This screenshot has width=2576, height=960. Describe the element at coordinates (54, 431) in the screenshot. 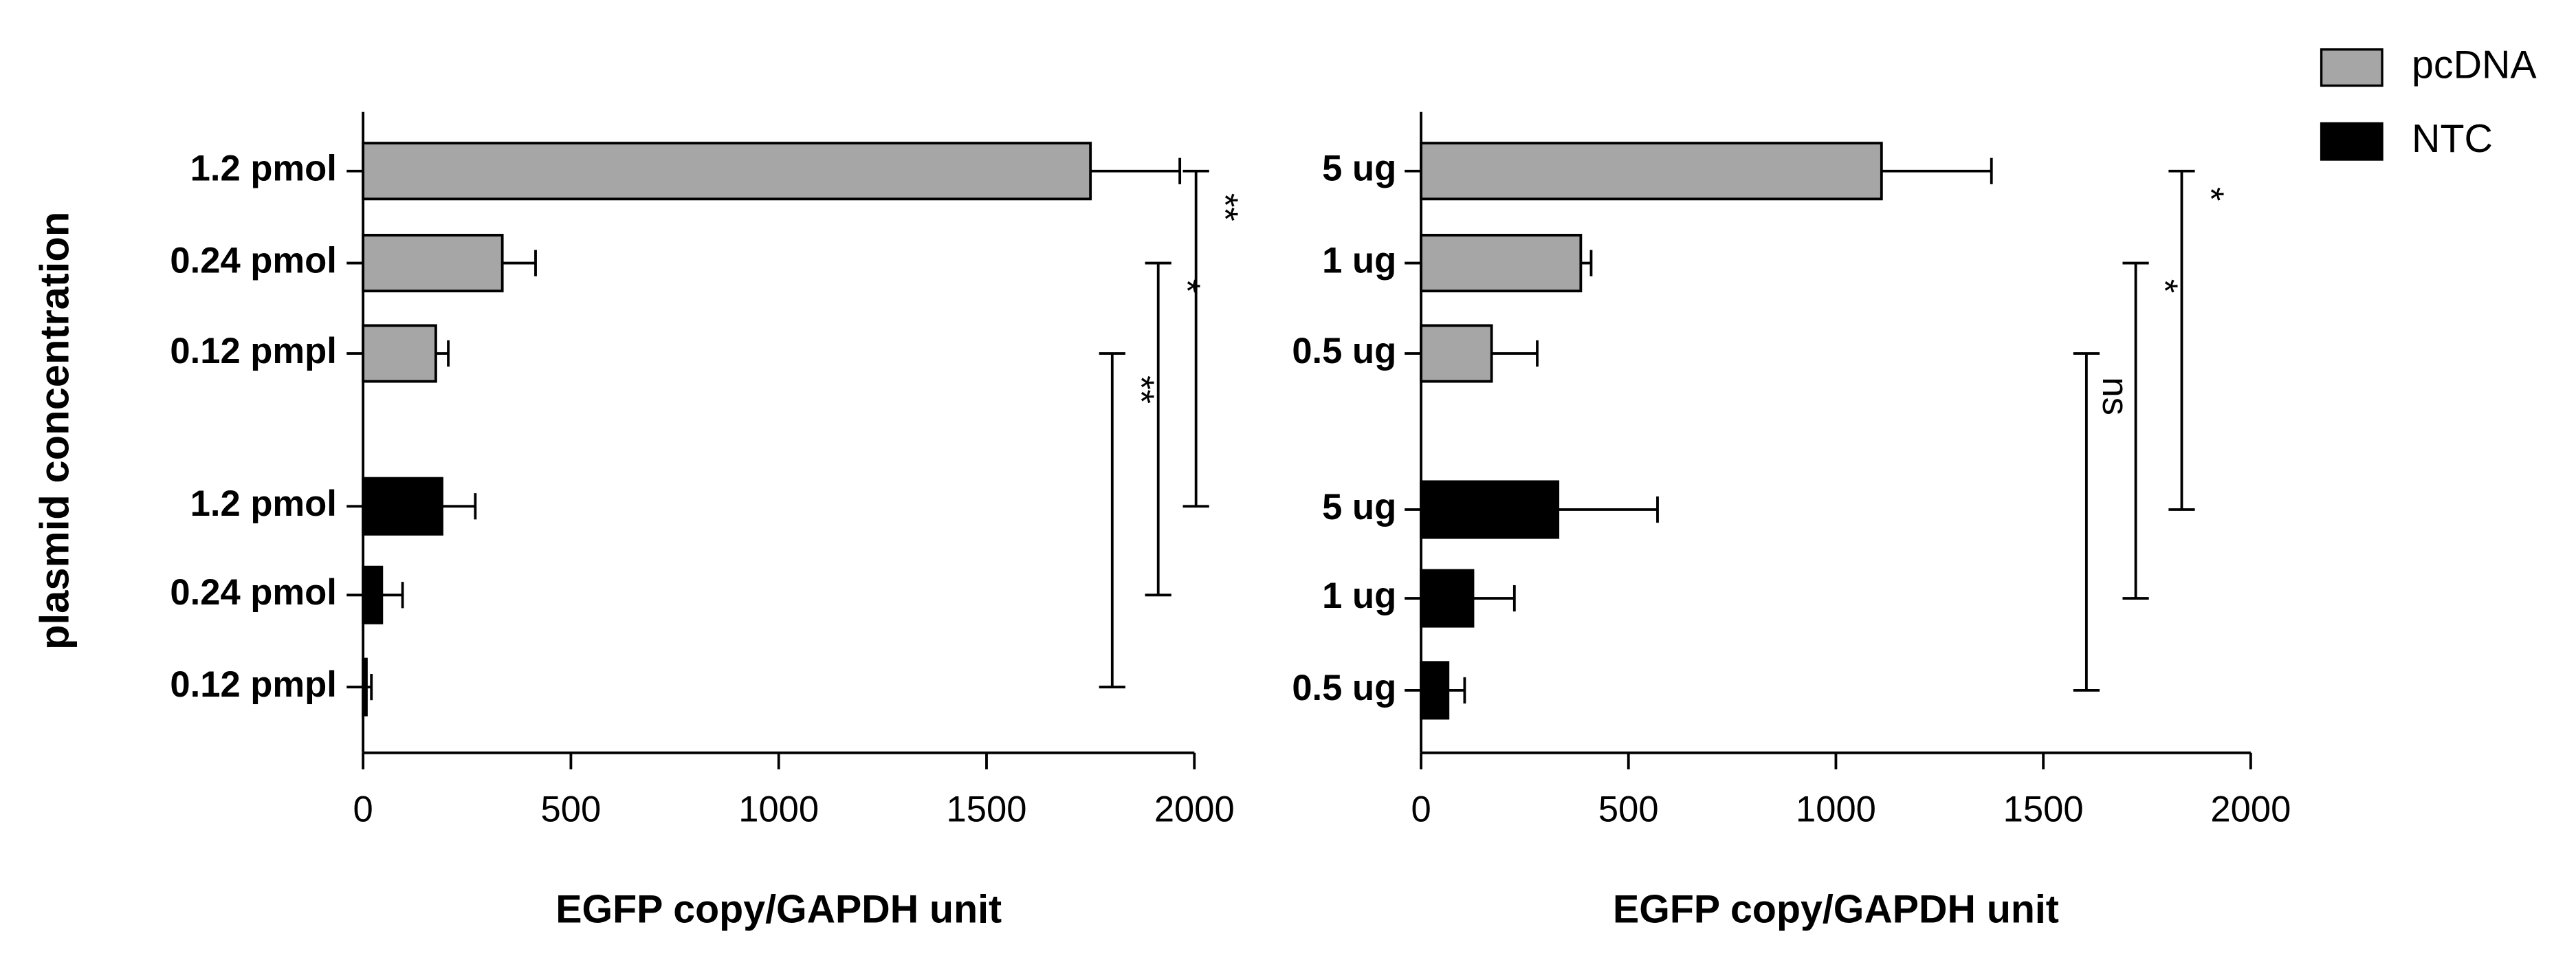

I see `y-axis-title: plasmid concentration` at that location.